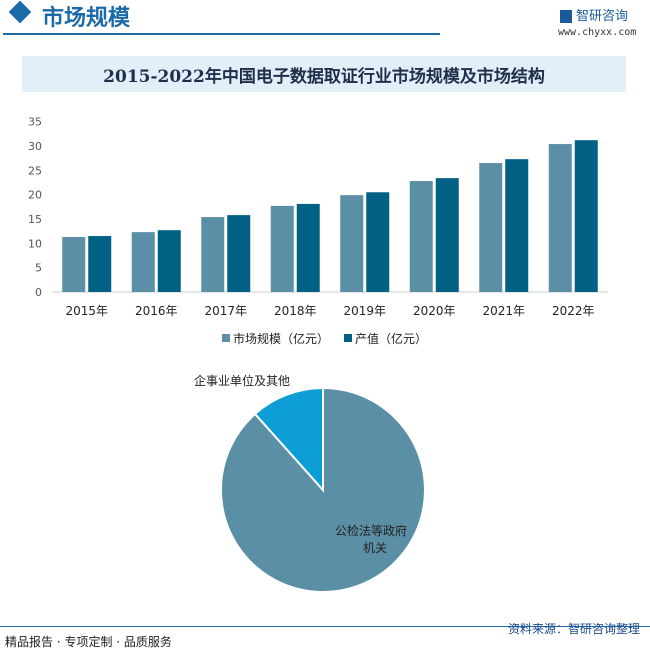 The height and width of the screenshot is (651, 650). Describe the element at coordinates (38, 292) in the screenshot. I see `y-tick-label: 0` at that location.